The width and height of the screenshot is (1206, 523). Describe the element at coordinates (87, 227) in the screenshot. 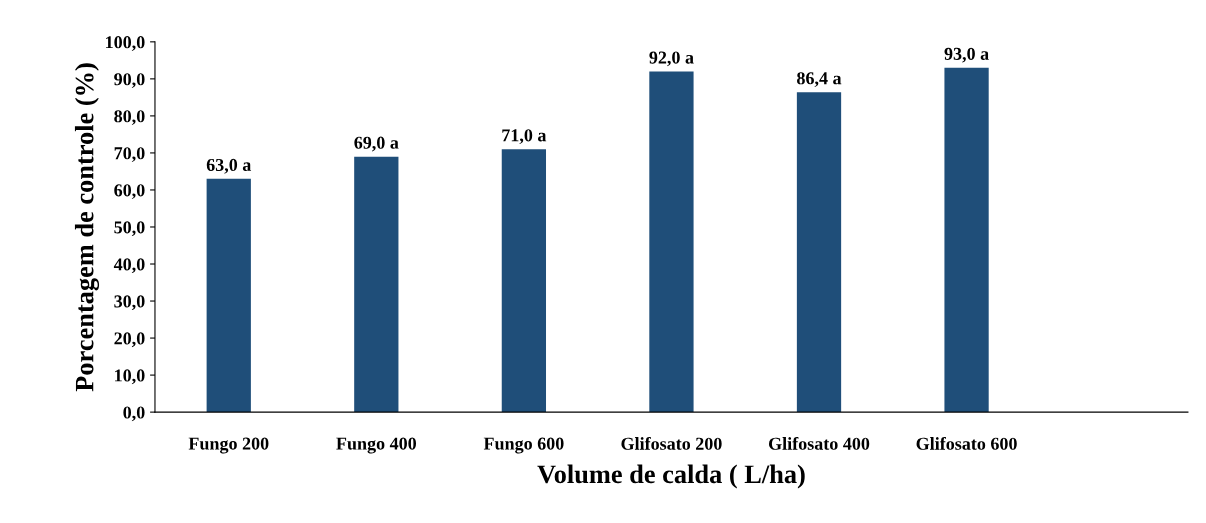

I see `y-axis-title: Porcentagem de controle (%)` at that location.